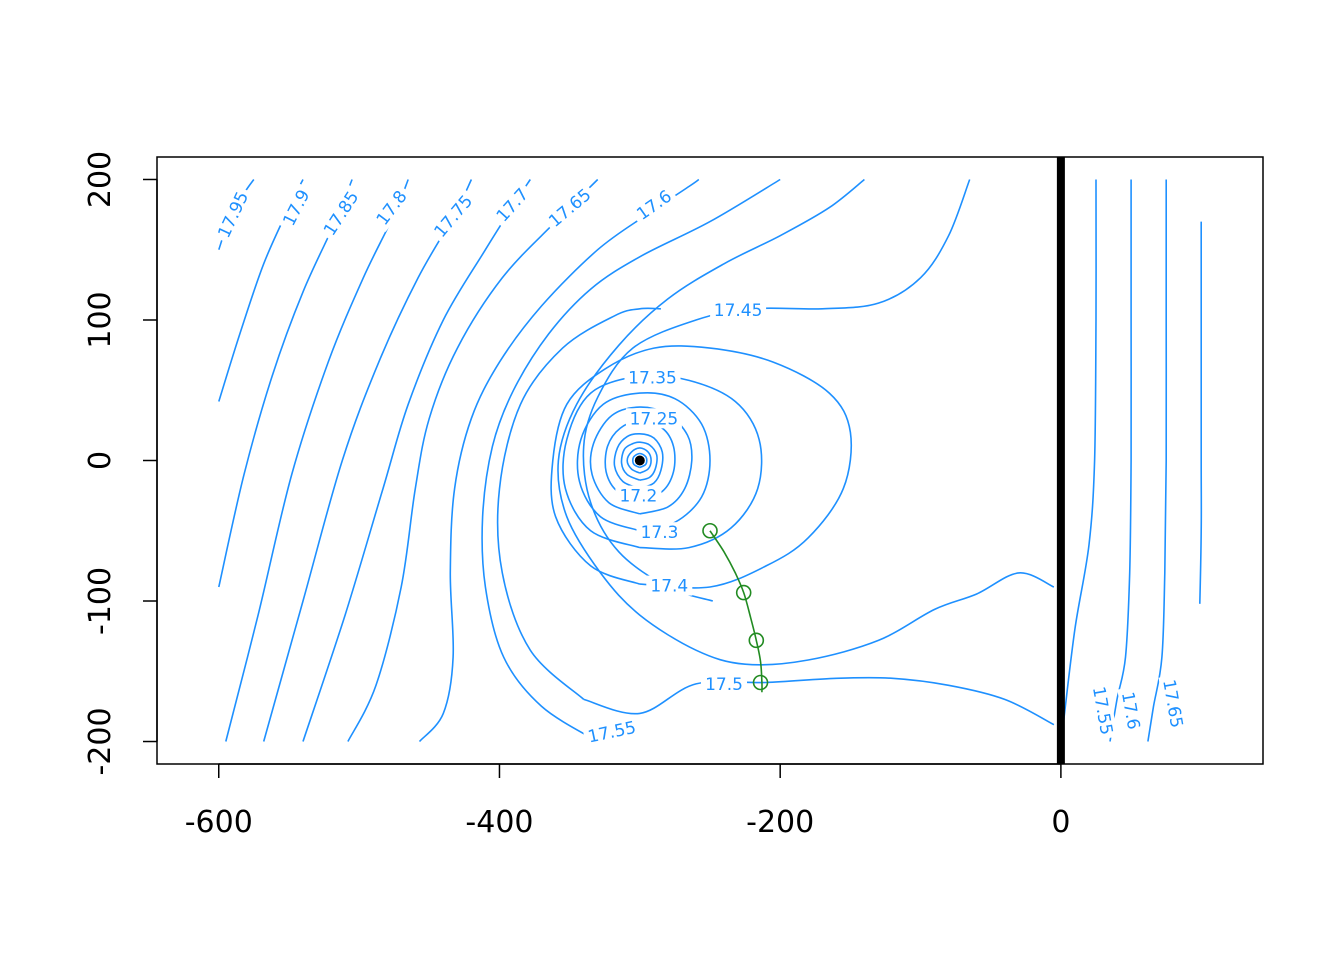 The height and width of the screenshot is (960, 1344). I want to click on y-tick-label: 0, so click(100, 460).